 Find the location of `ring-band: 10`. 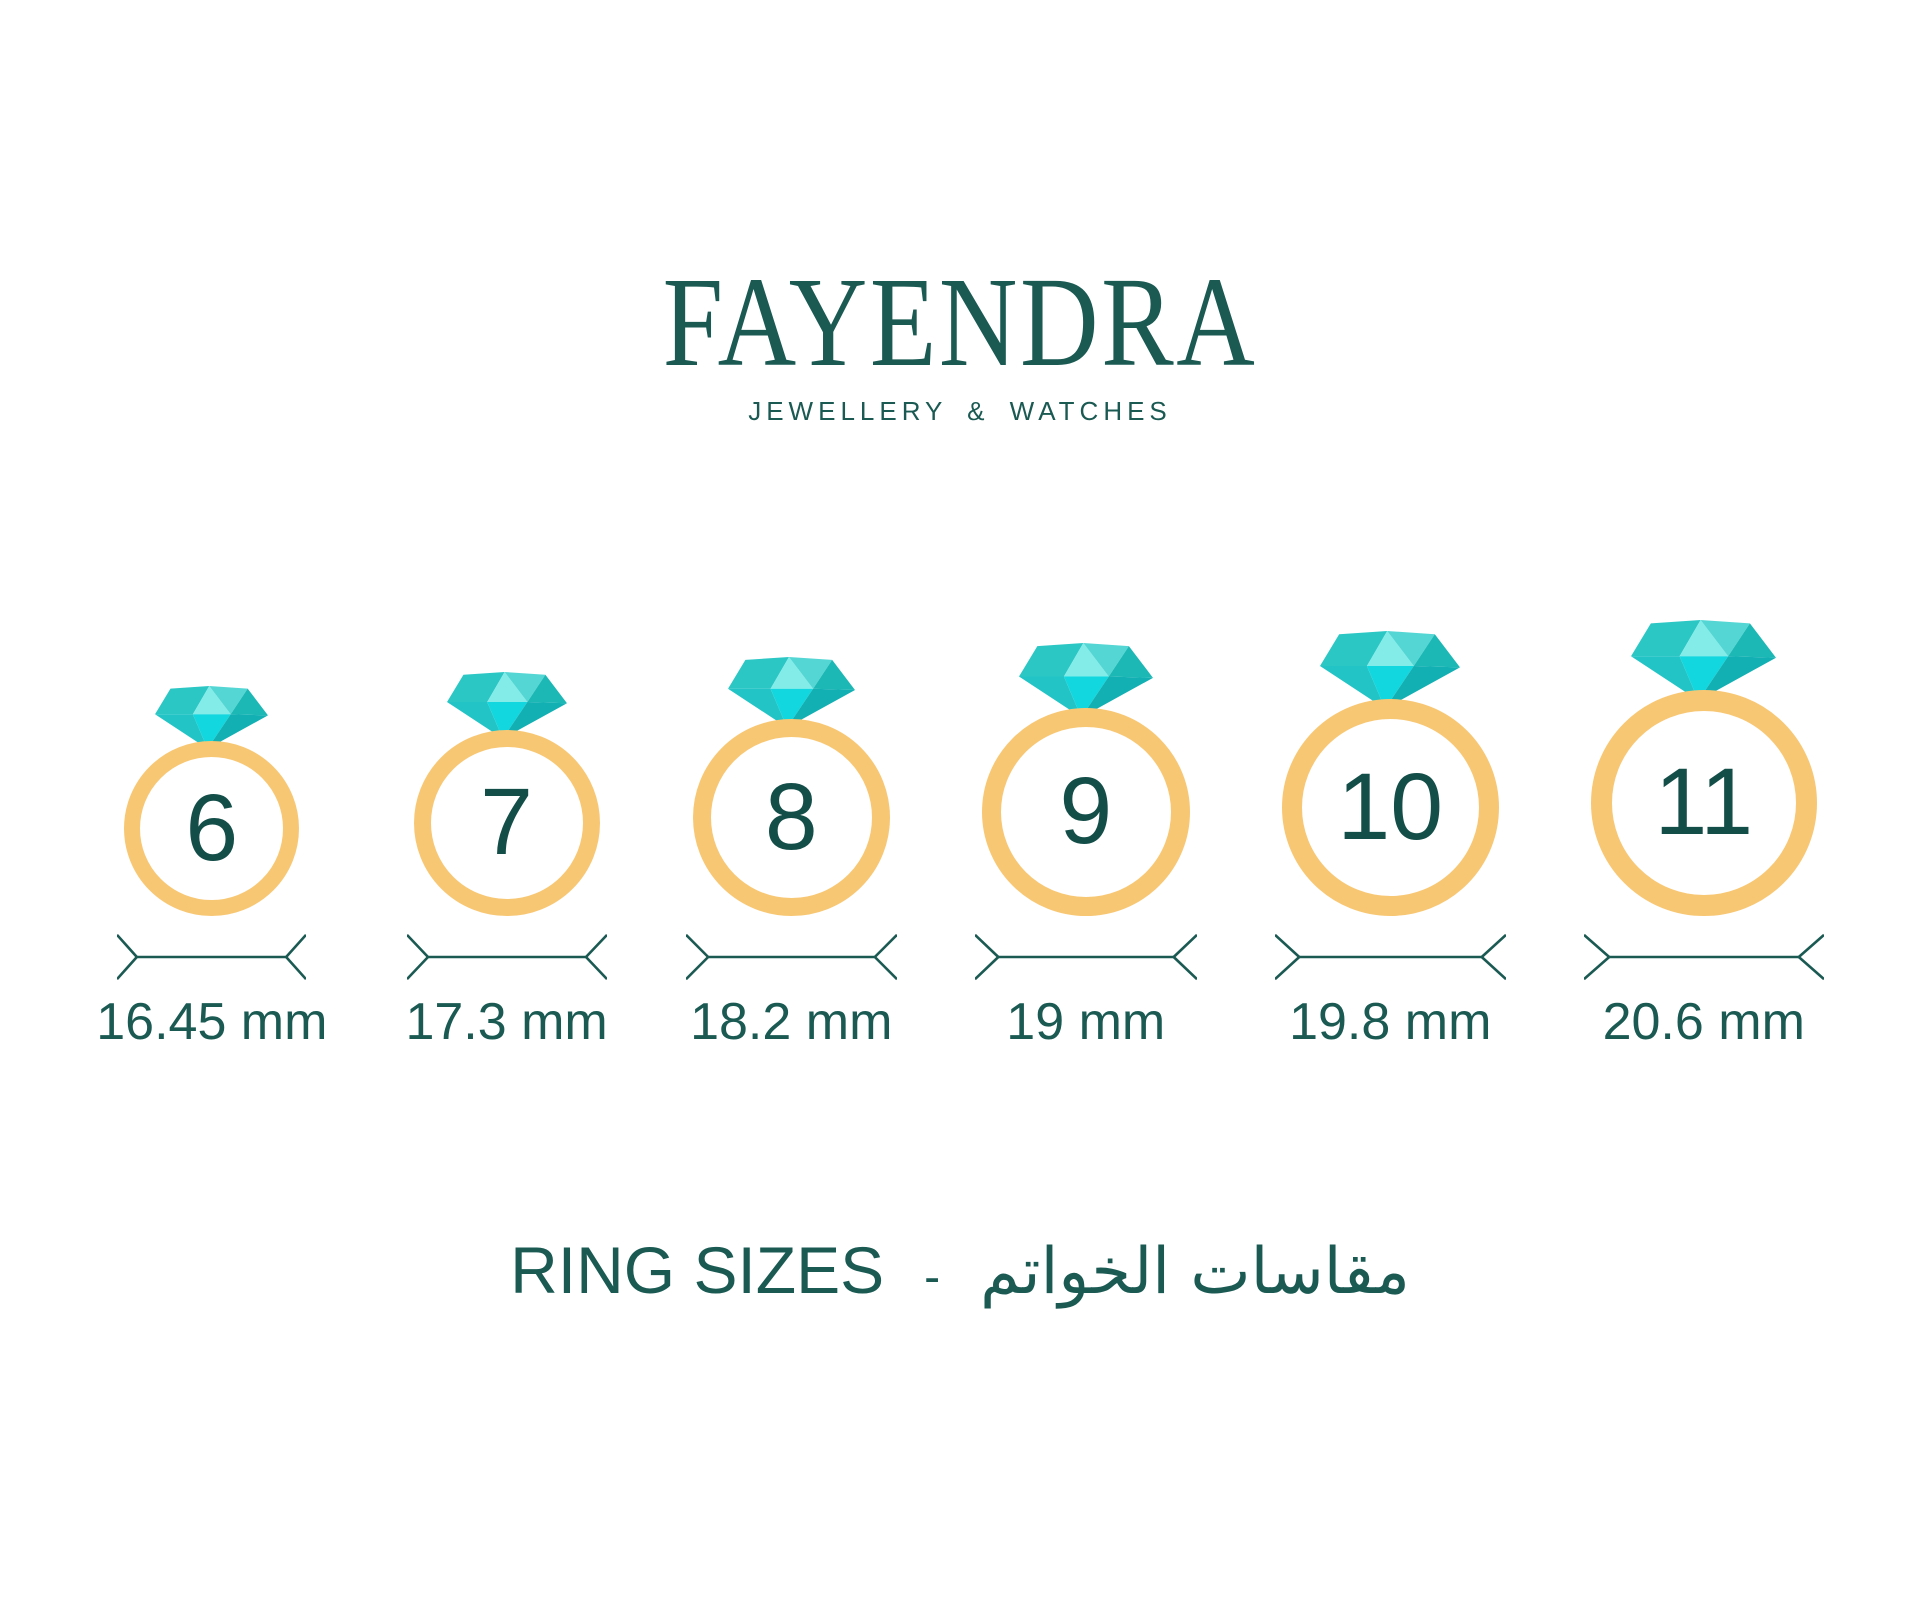

ring-band: 10 is located at coordinates (1390, 807).